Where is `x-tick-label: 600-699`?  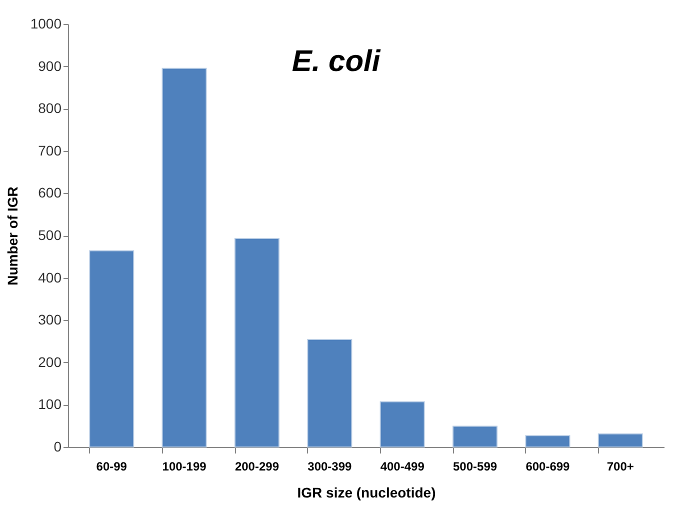
x-tick-label: 600-699 is located at coordinates (548, 467).